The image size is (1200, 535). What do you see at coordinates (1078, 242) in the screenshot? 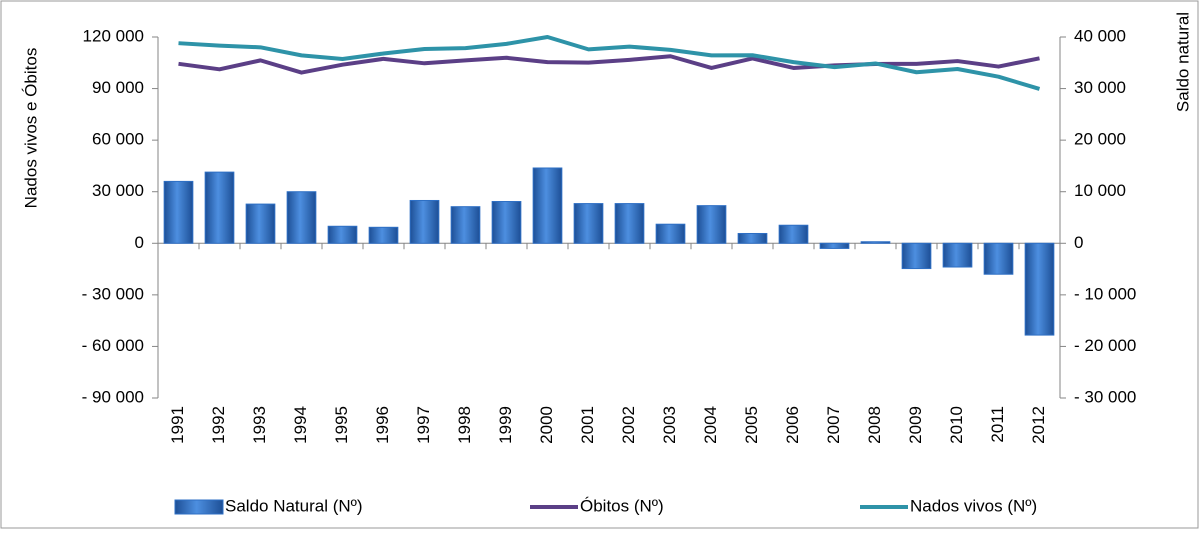
I see `y2-tick-label: 0` at bounding box center [1078, 242].